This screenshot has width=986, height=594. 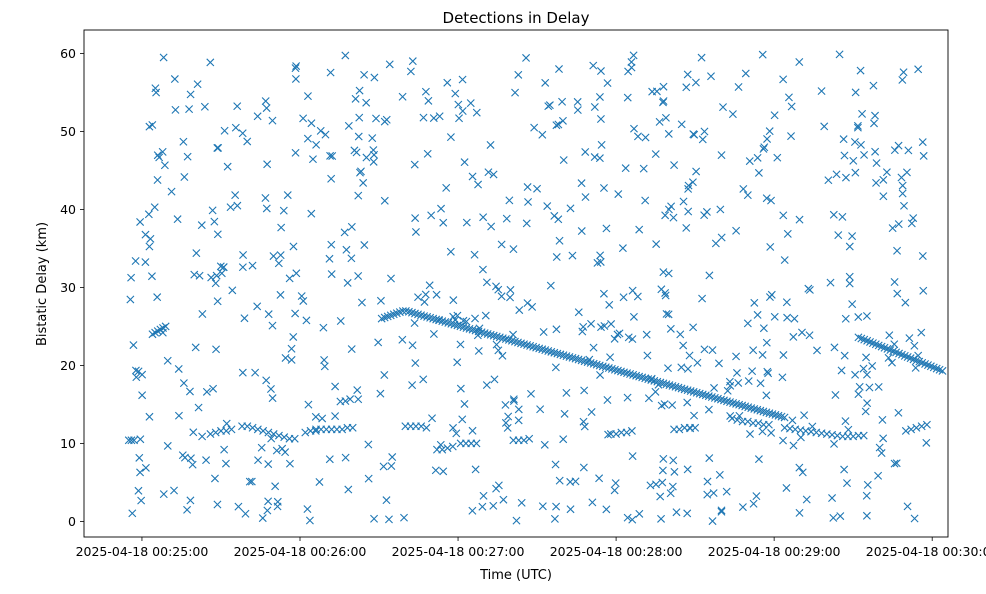 What do you see at coordinates (458, 551) in the screenshot?
I see `x-tick-label: 2025-04-18 00:27:00` at bounding box center [458, 551].